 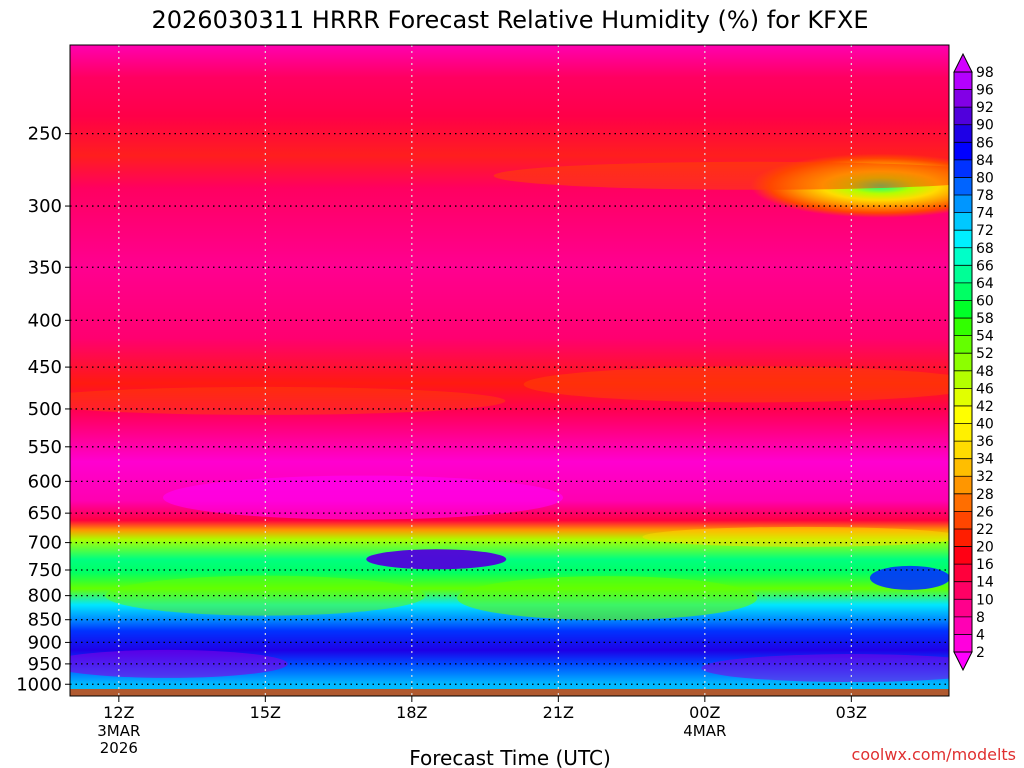 I want to click on colorbar-label: 74, so click(x=985, y=214).